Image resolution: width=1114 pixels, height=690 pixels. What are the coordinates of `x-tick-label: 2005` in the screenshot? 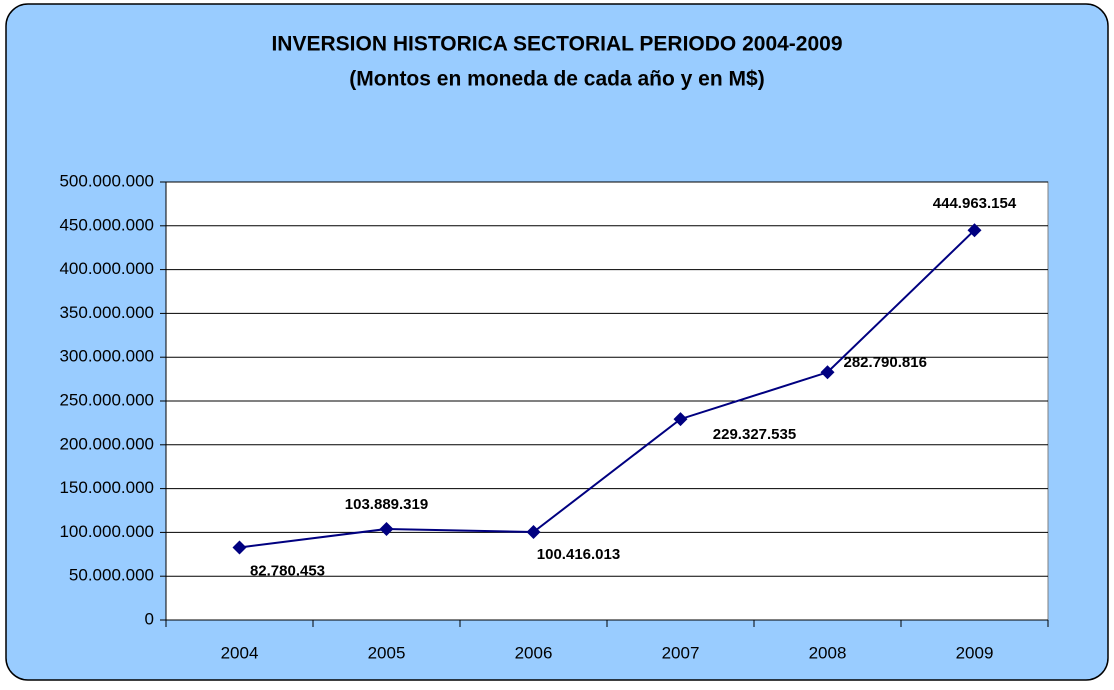 It's located at (387, 652).